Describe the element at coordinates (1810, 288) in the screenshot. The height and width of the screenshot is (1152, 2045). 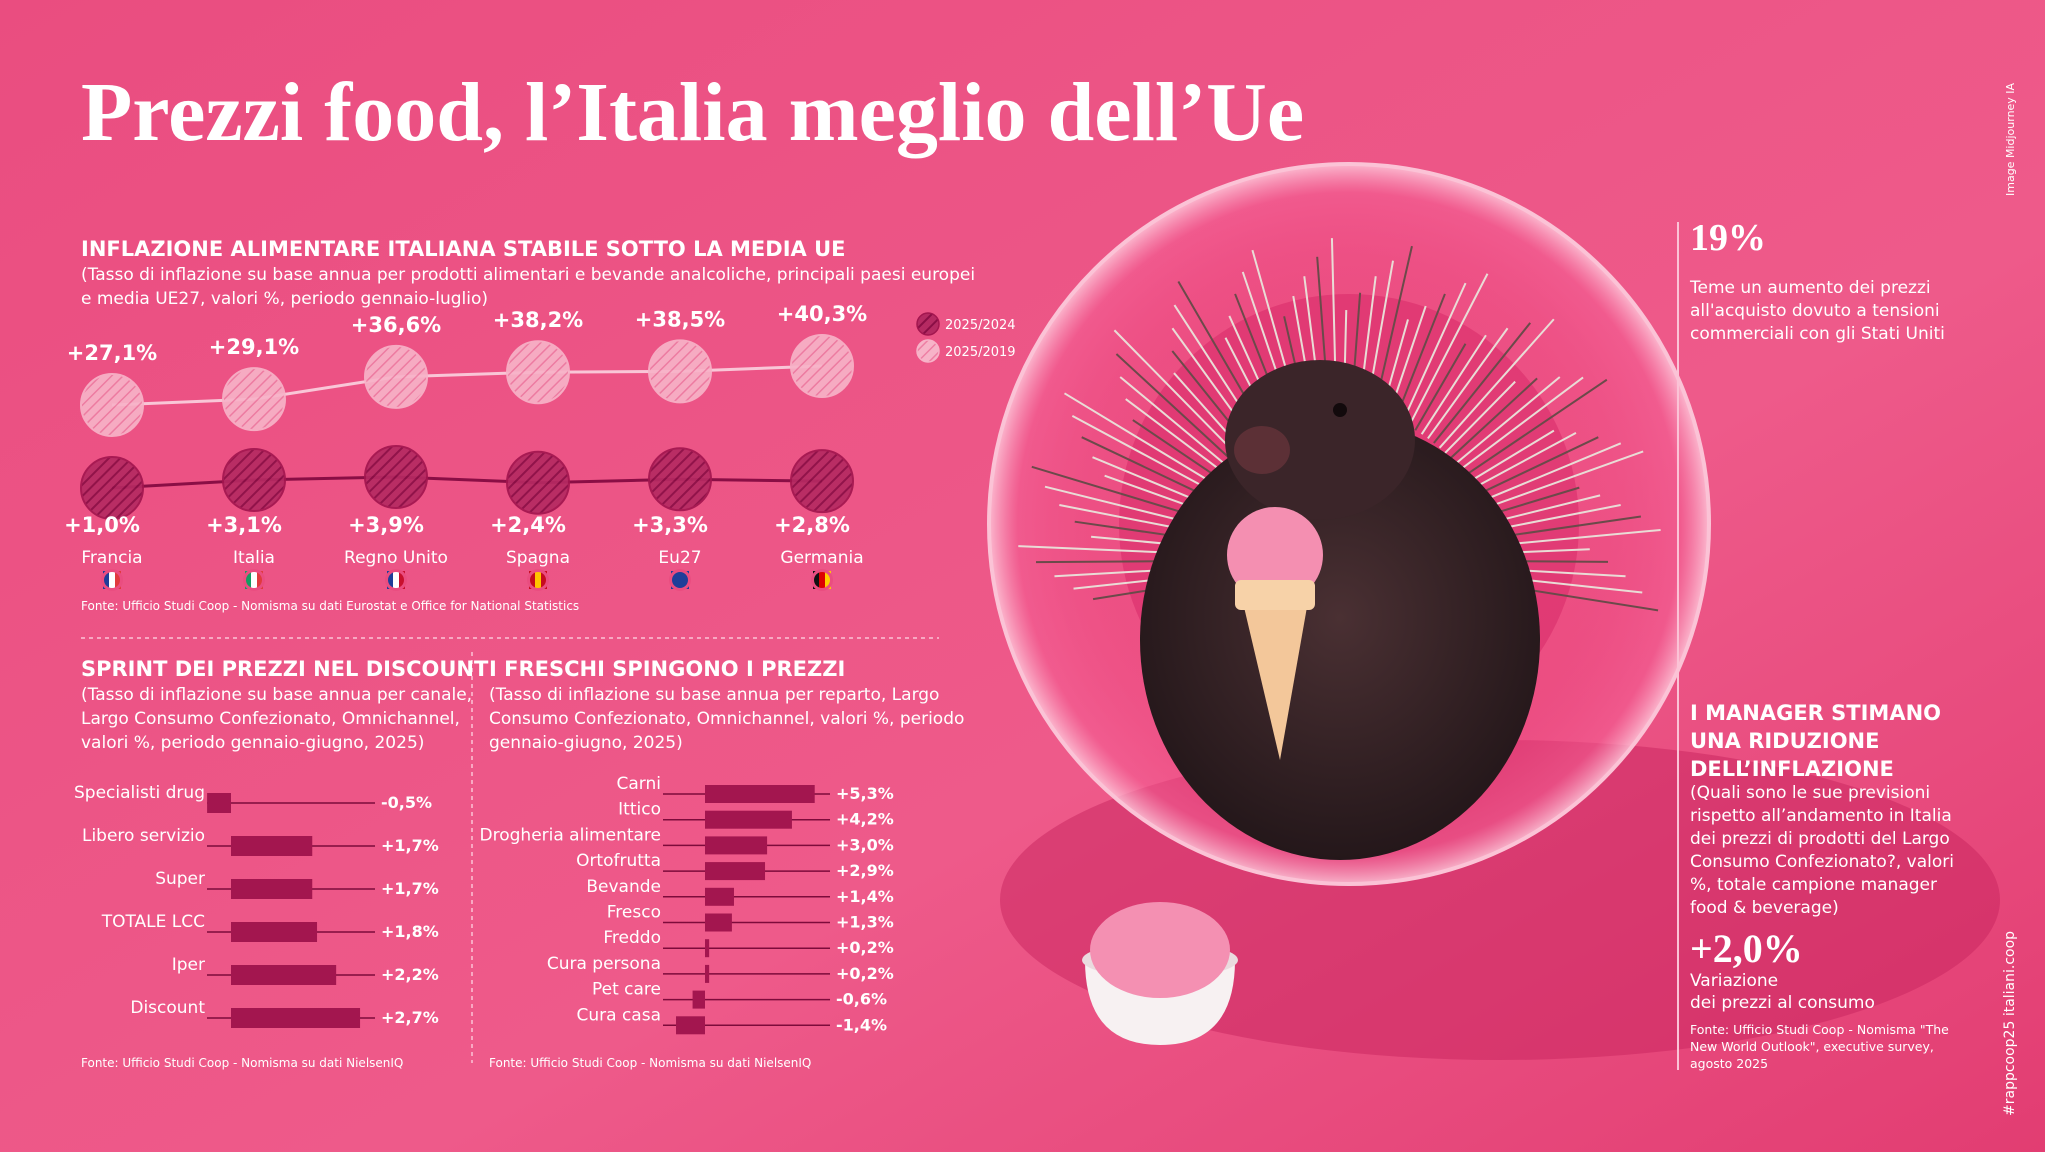
I see `stat-text: Teme un aumento dei prezzi` at that location.